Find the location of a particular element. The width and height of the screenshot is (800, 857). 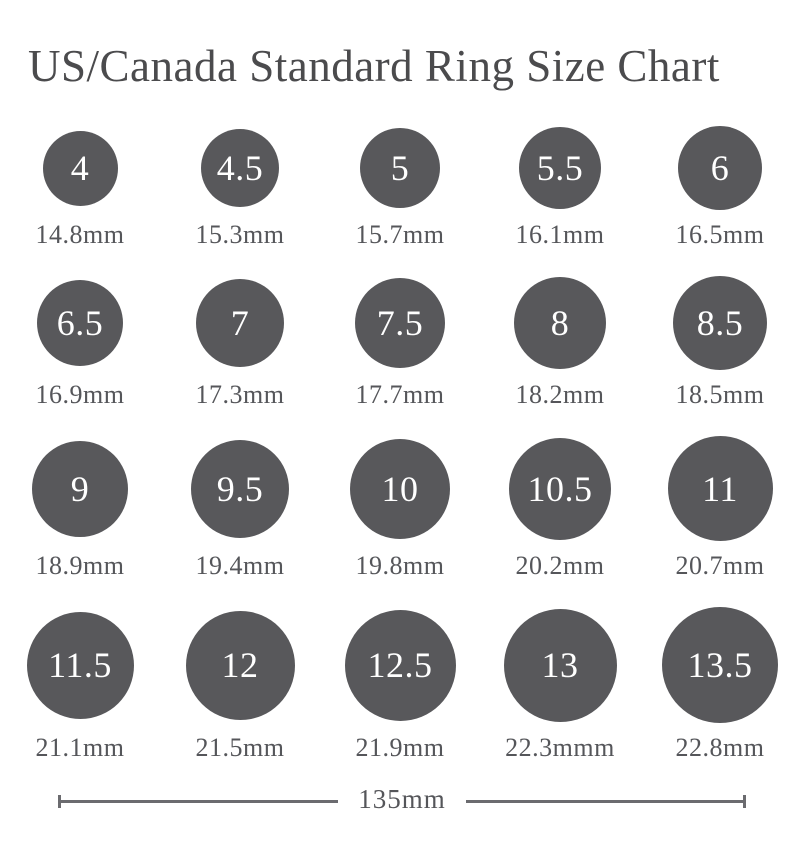

ring-circle: 12 is located at coordinates (240, 665).